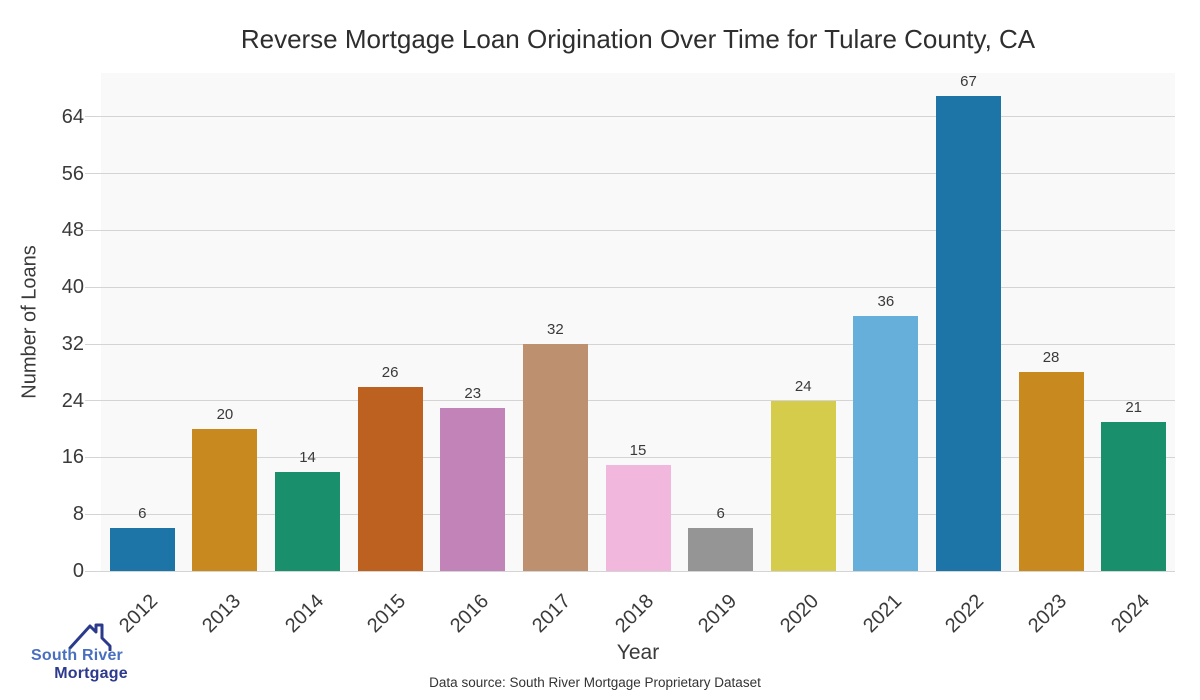  What do you see at coordinates (142, 514) in the screenshot?
I see `bar-value-label-2012: 6` at bounding box center [142, 514].